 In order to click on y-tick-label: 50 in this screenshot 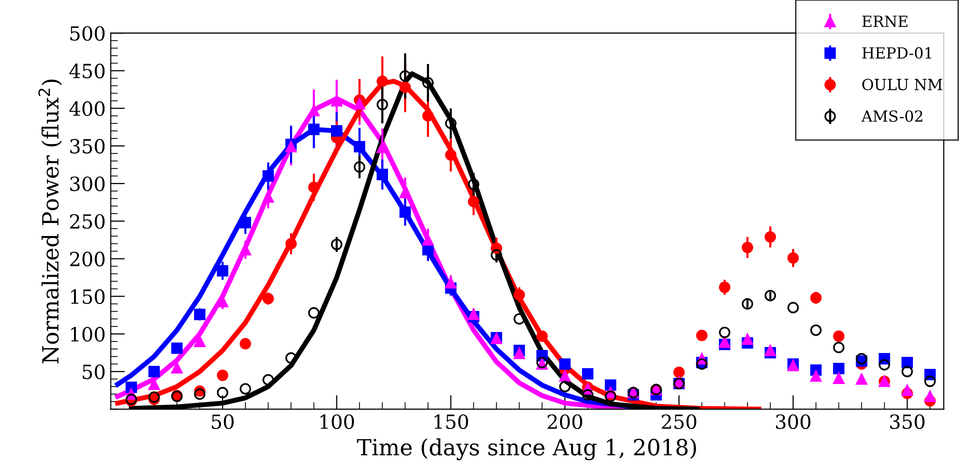, I will do `click(93, 372)`.